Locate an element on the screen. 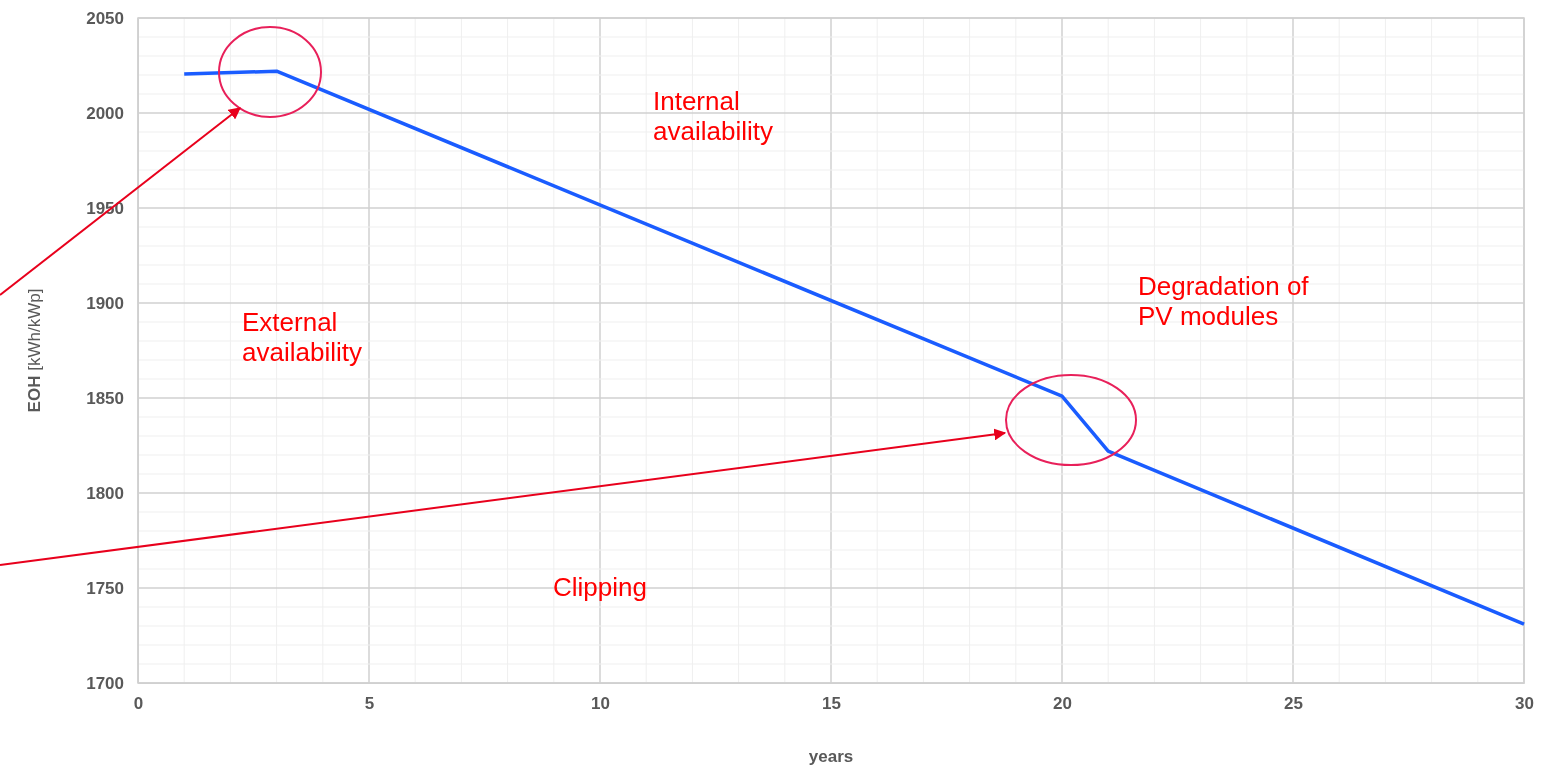 This screenshot has width=1542, height=769. annotation: External availability is located at coordinates (302, 337).